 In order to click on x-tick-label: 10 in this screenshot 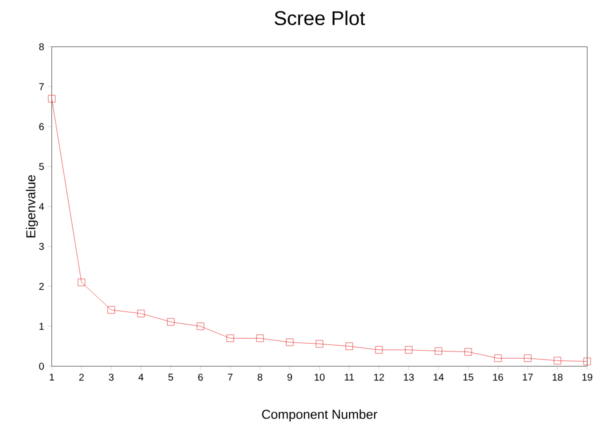, I will do `click(319, 377)`.